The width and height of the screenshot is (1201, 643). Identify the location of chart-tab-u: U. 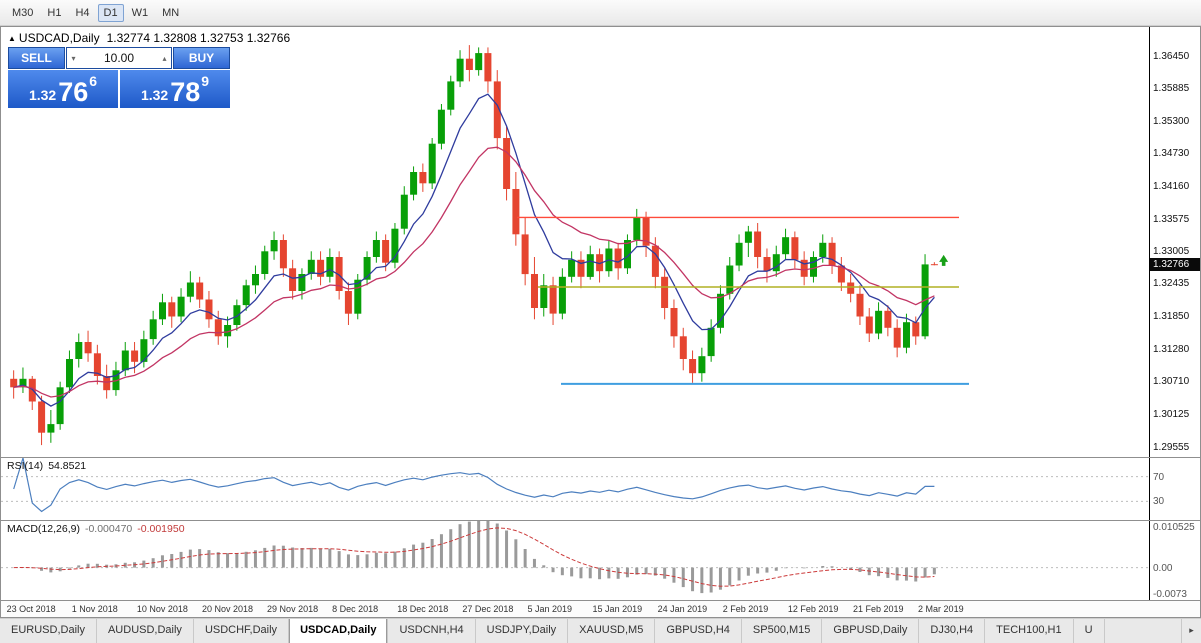
(1089, 631).